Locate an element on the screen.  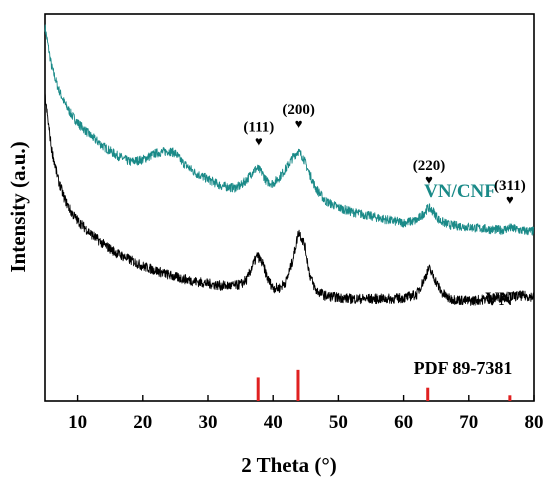
x-axis-label: 2 Theta (°) is located at coordinates (289, 465).